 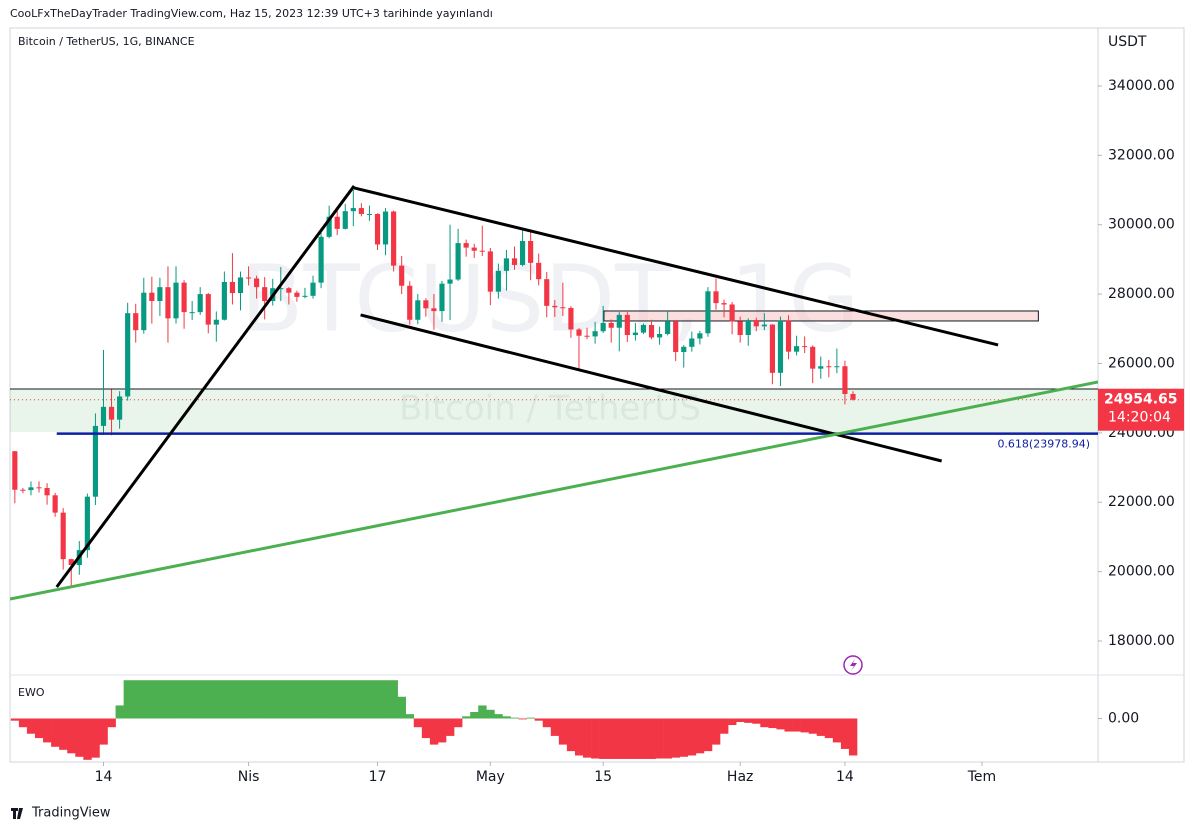 What do you see at coordinates (490, 777) in the screenshot?
I see `x-tick-label: May` at bounding box center [490, 777].